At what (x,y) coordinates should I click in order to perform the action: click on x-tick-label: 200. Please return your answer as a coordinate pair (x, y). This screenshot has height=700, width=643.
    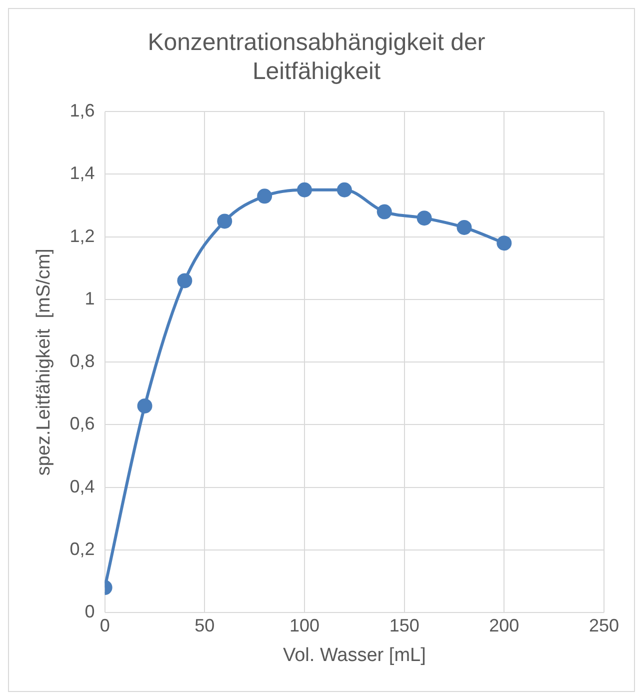
    Looking at the image, I should click on (504, 625).